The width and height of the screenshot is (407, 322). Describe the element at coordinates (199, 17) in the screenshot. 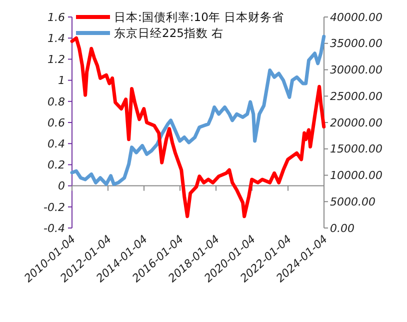

I see `legend-label: 日本:国债利率:10年 日本财务省` at that location.